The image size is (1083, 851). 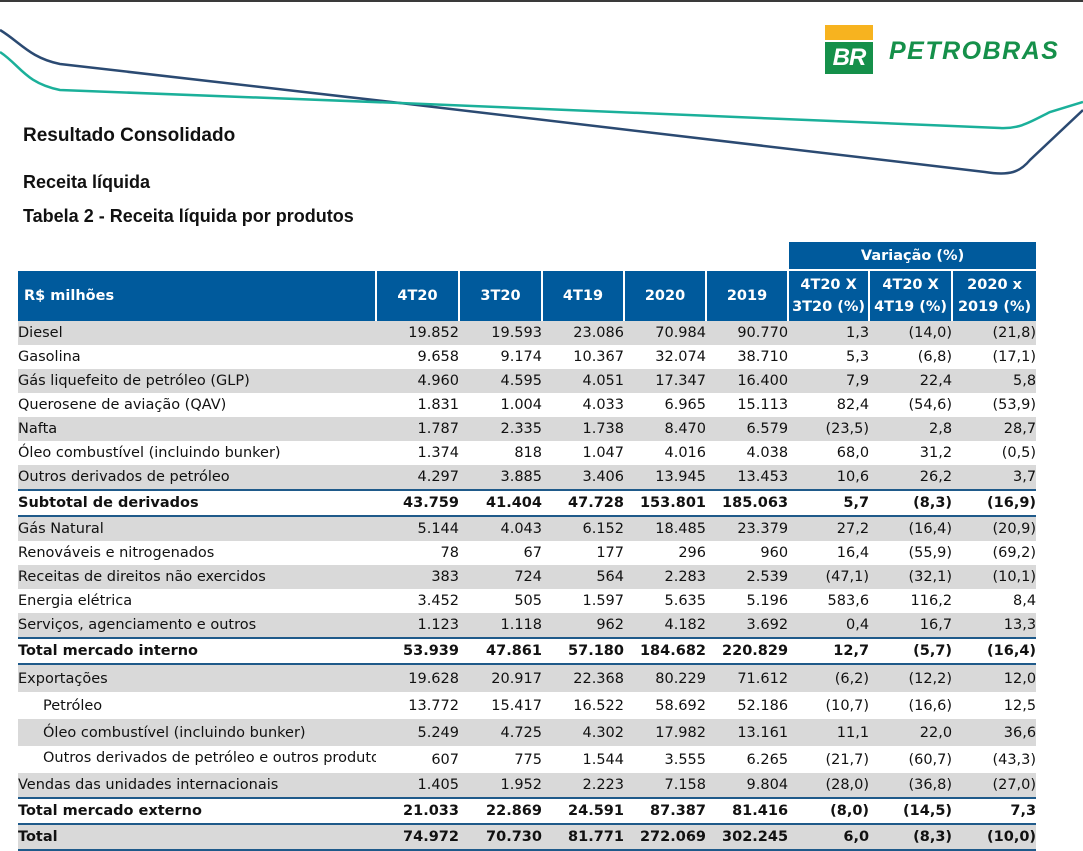 I want to click on cell-var-4t20-4t19: (14,5), so click(x=911, y=810).